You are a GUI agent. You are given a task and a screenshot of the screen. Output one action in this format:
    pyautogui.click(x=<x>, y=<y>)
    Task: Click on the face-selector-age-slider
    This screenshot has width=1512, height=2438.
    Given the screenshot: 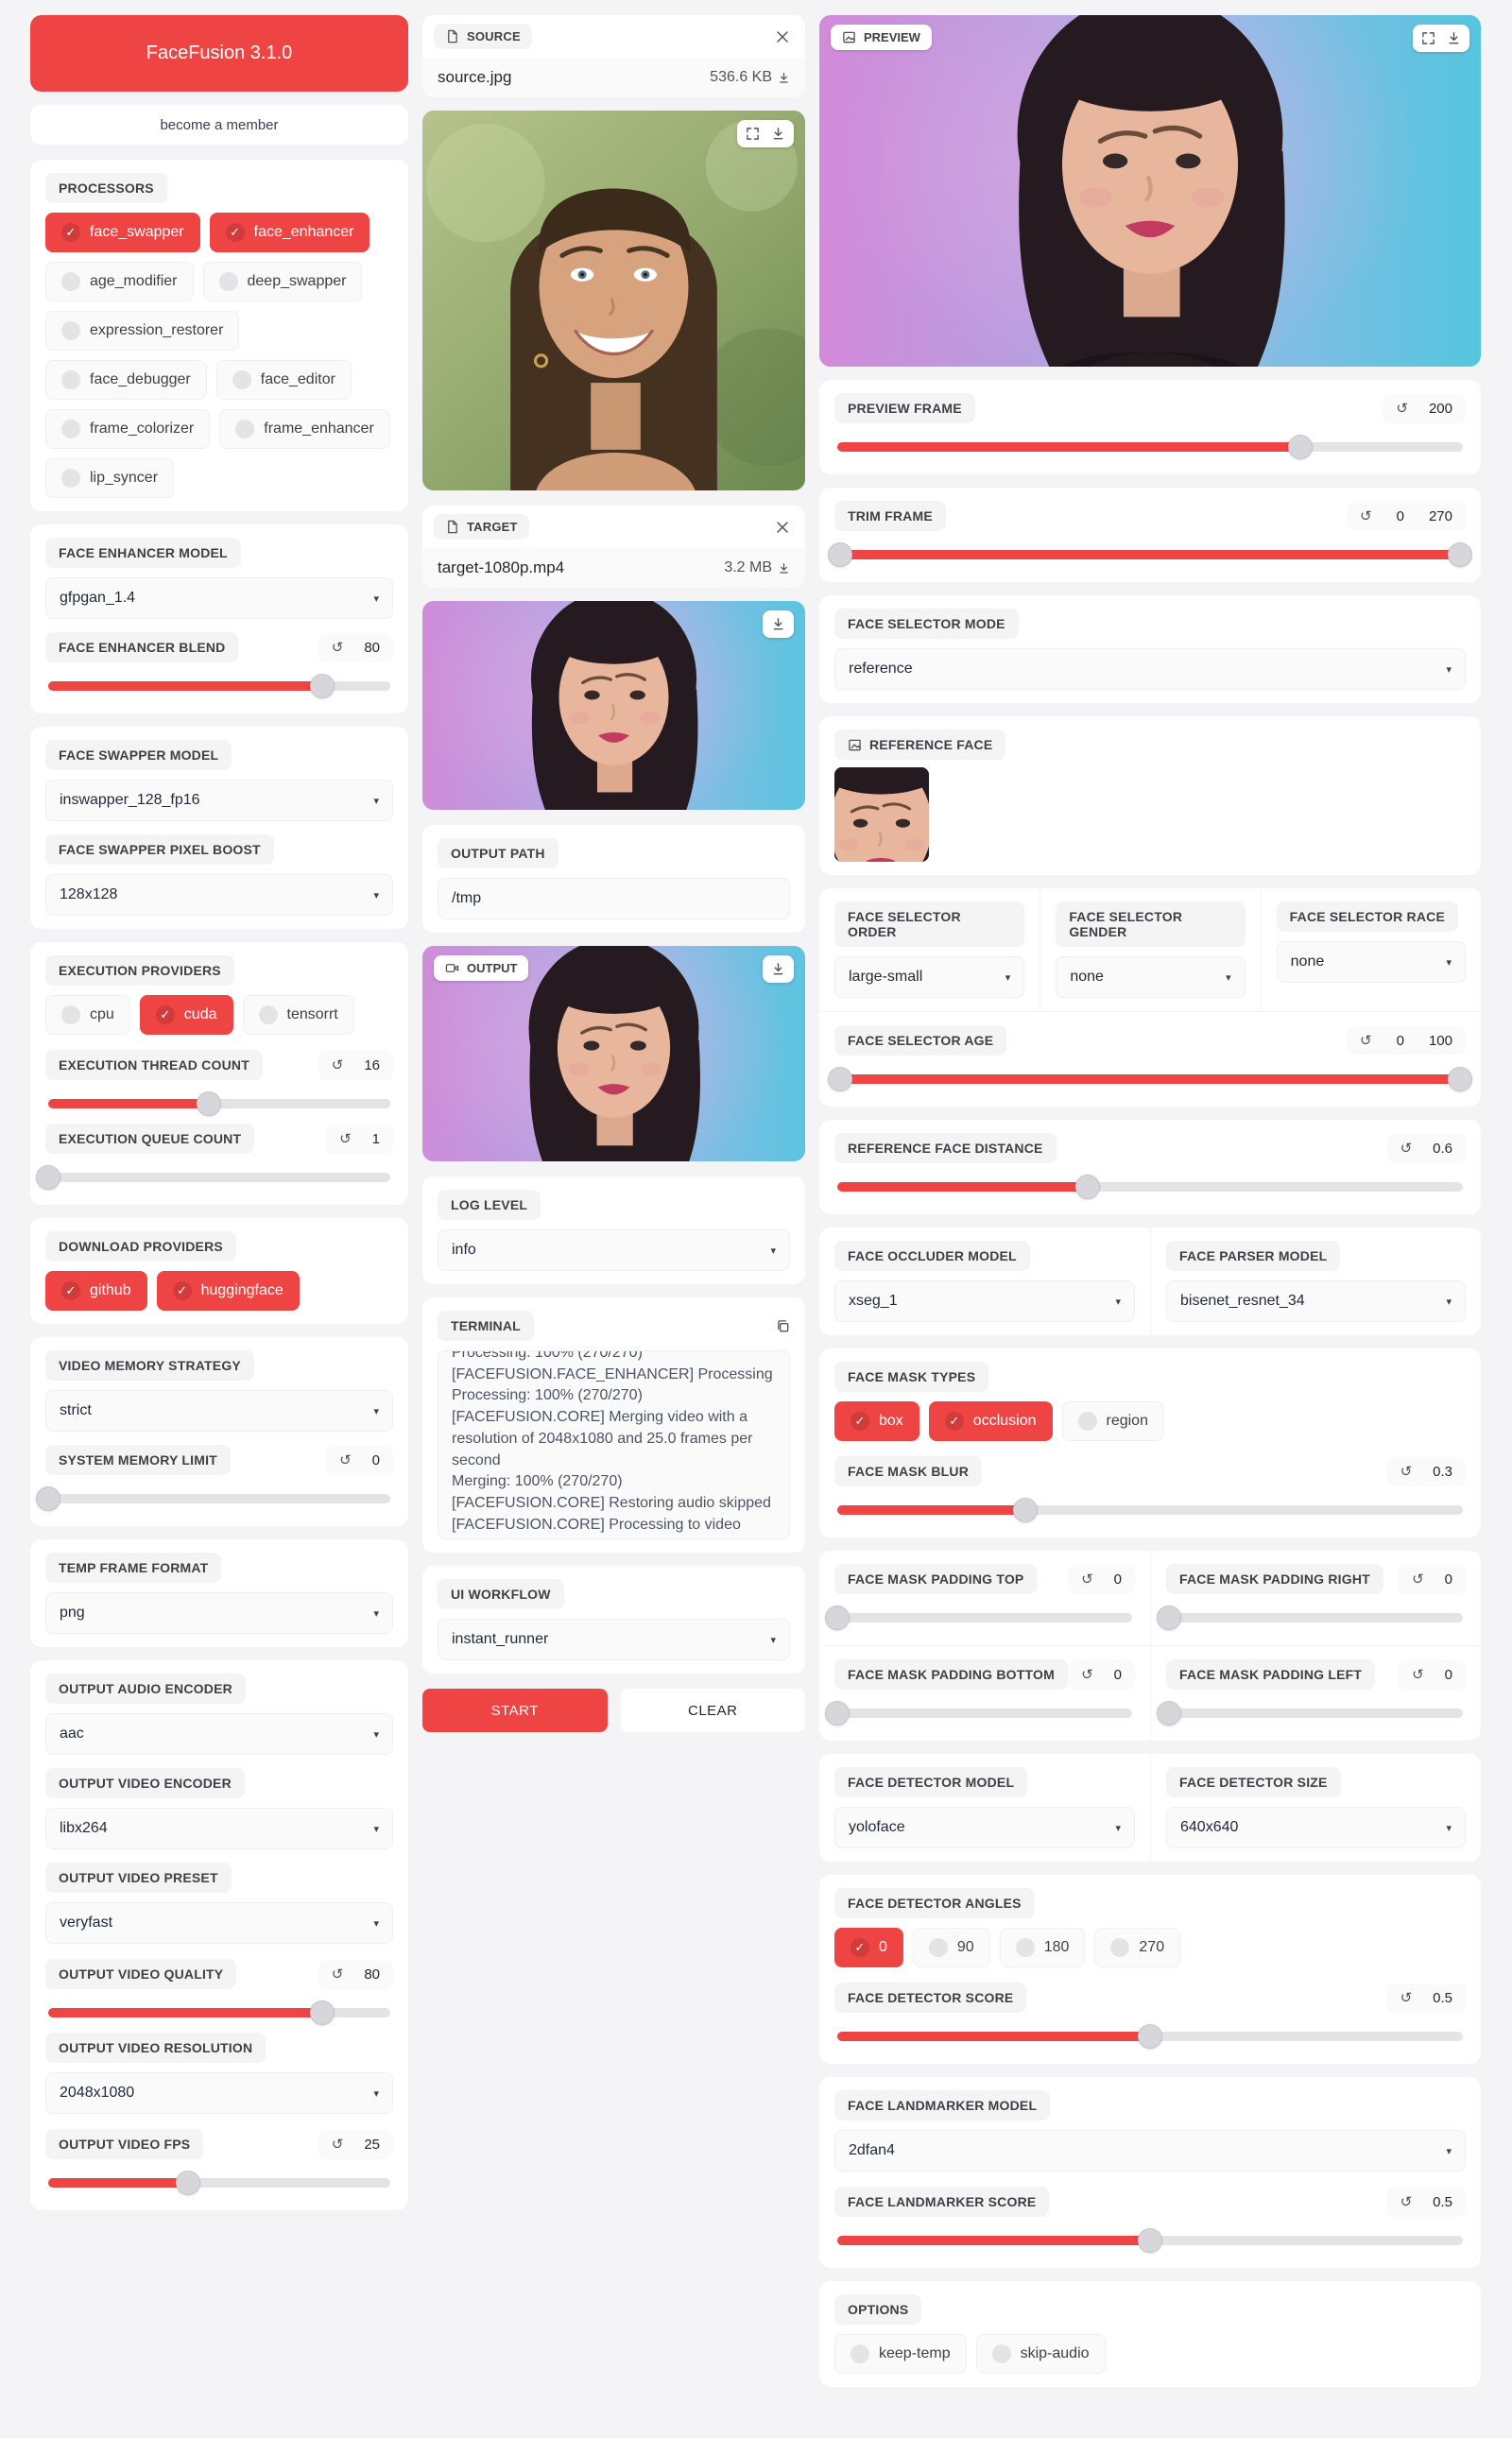 What is the action you would take?
    pyautogui.click(x=1150, y=1079)
    